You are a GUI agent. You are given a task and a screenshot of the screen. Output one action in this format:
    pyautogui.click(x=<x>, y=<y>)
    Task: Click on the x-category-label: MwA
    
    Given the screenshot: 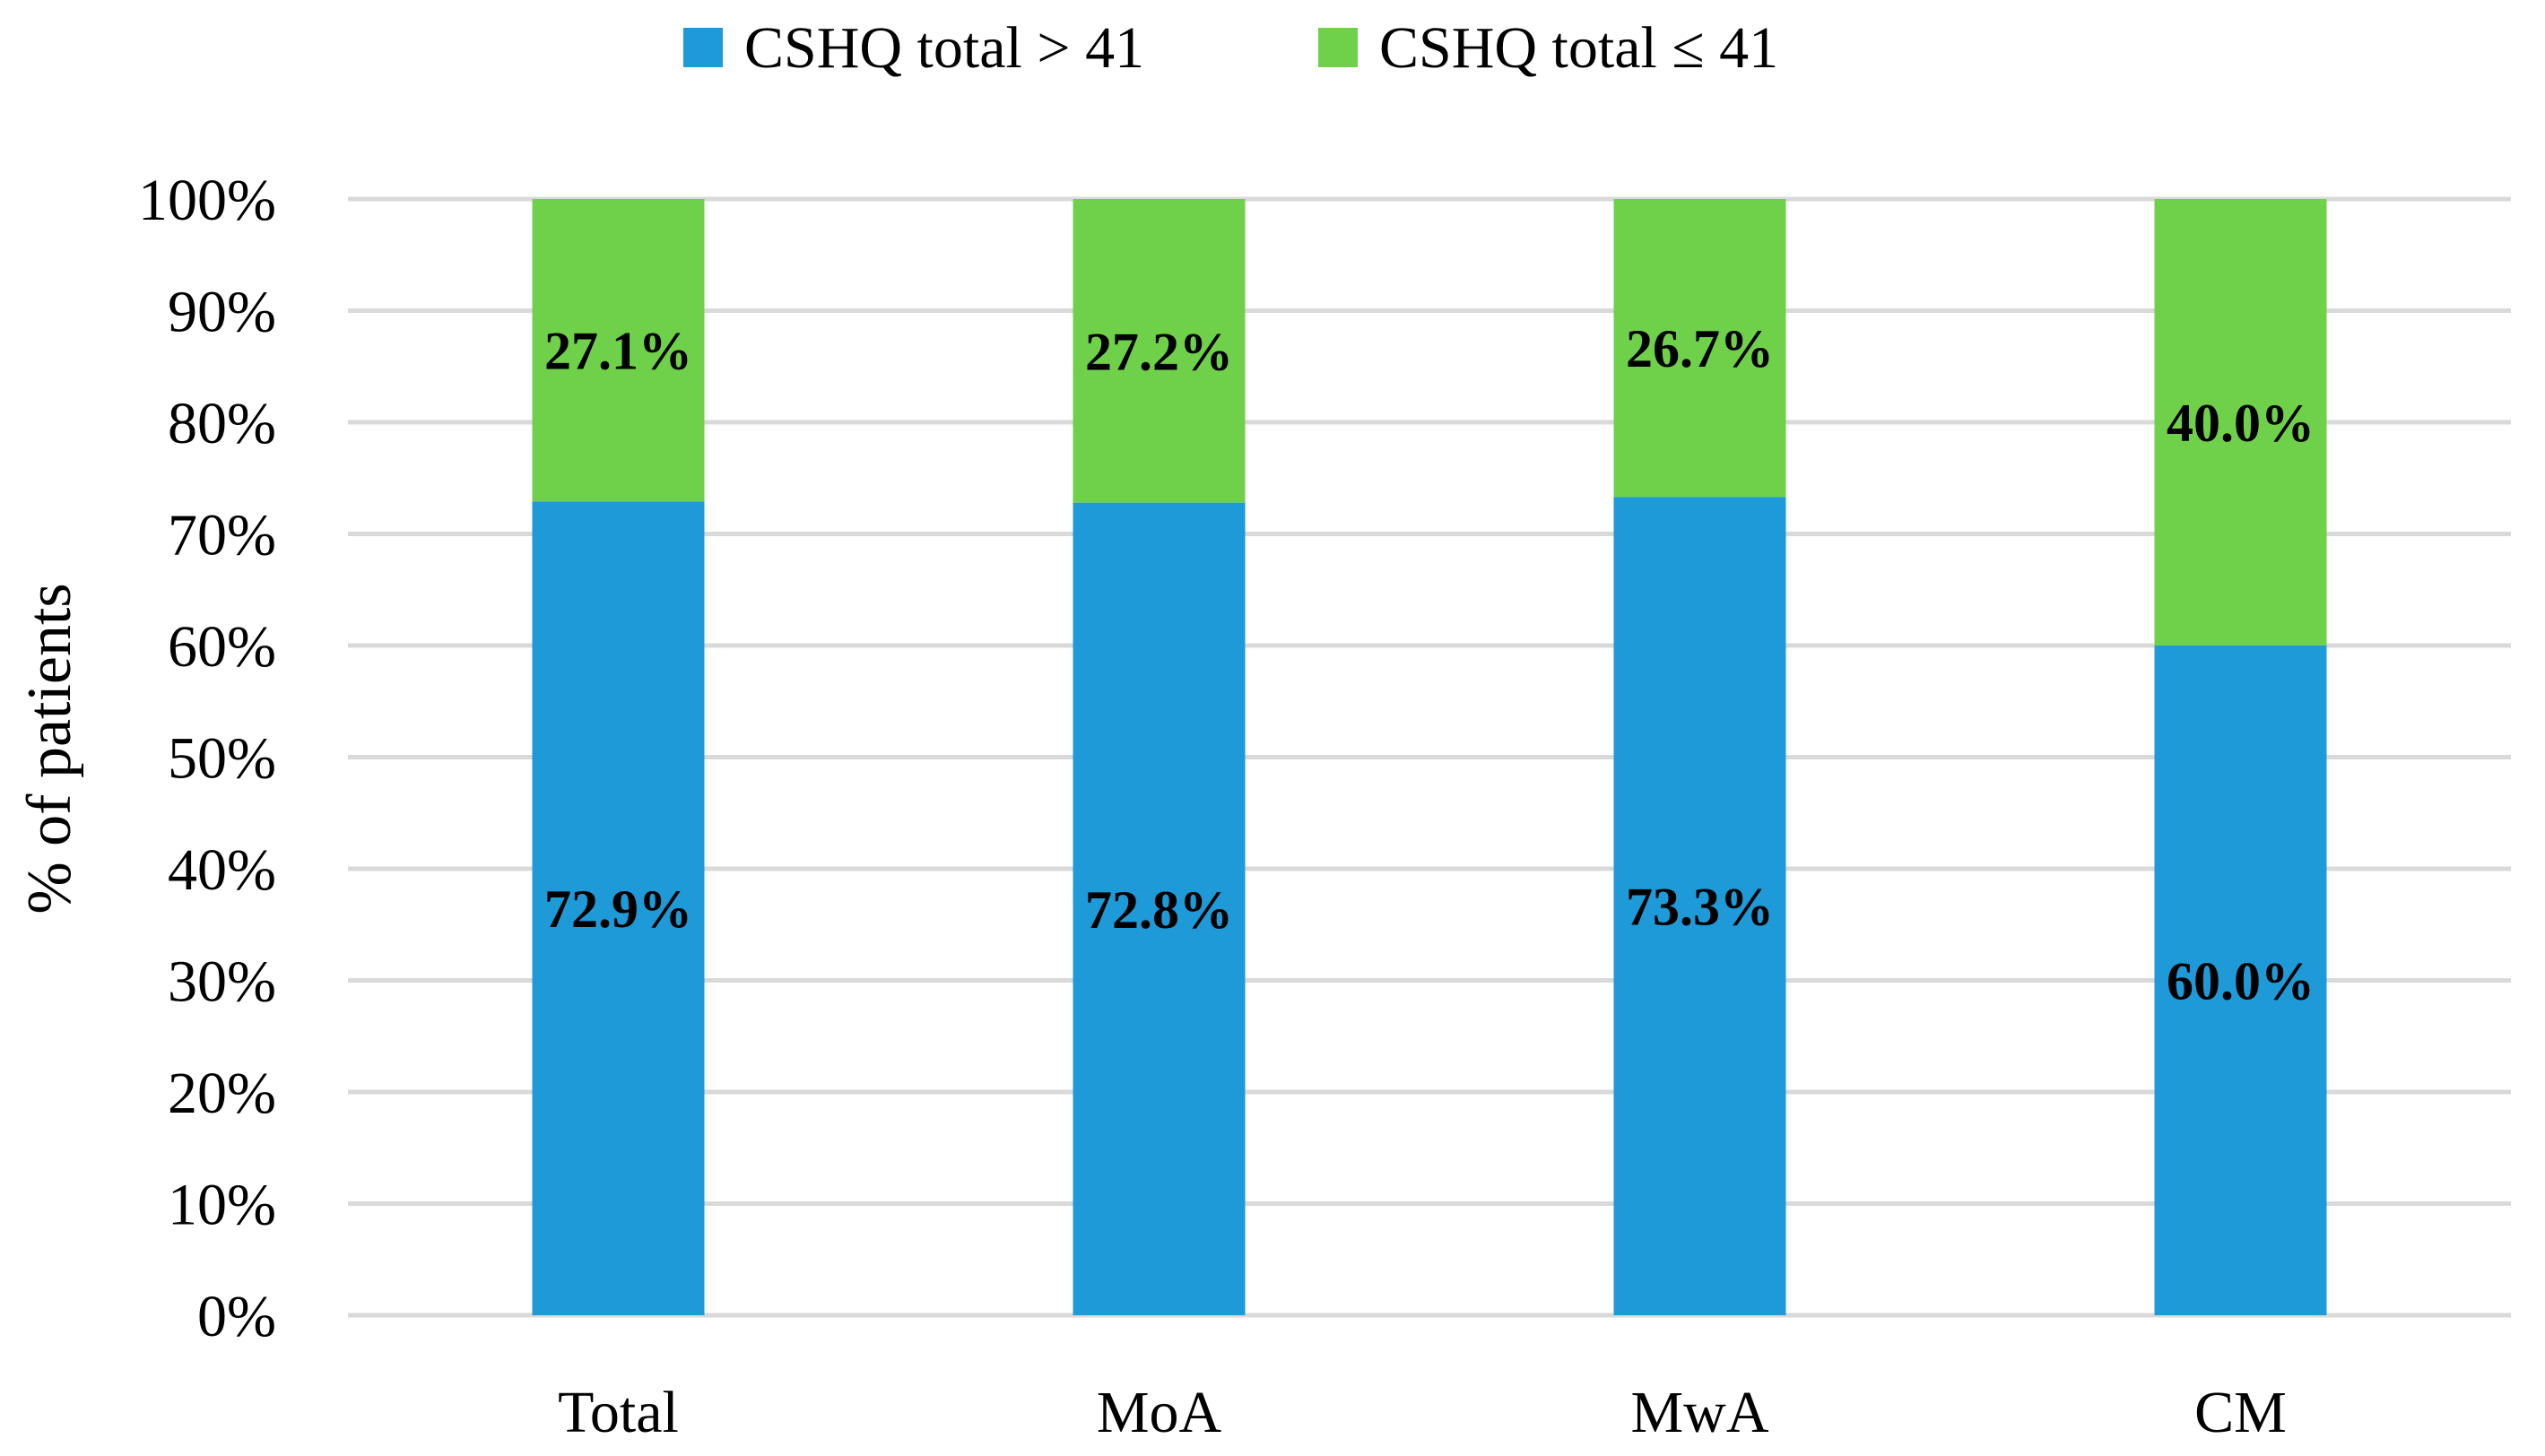 What is the action you would take?
    pyautogui.click(x=1699, y=1412)
    